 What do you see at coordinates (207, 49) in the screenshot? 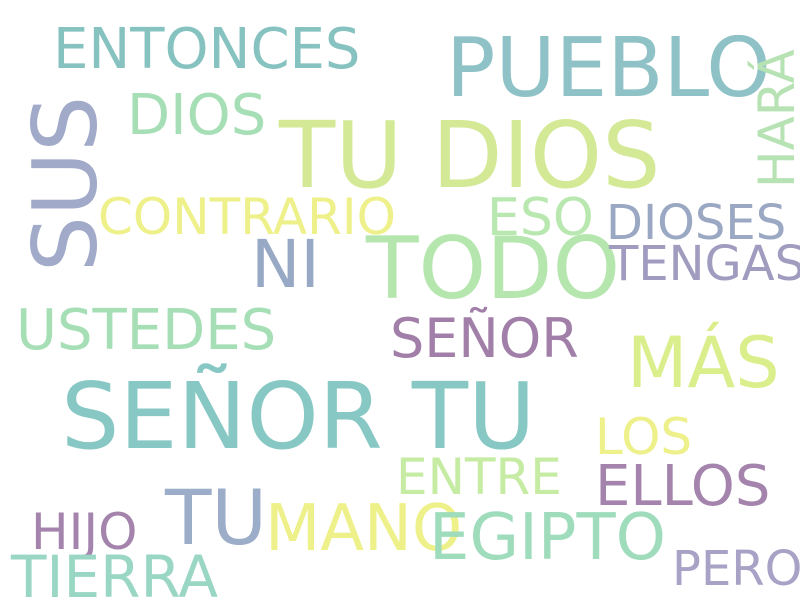
I see `word-entonces: ENTONCES` at bounding box center [207, 49].